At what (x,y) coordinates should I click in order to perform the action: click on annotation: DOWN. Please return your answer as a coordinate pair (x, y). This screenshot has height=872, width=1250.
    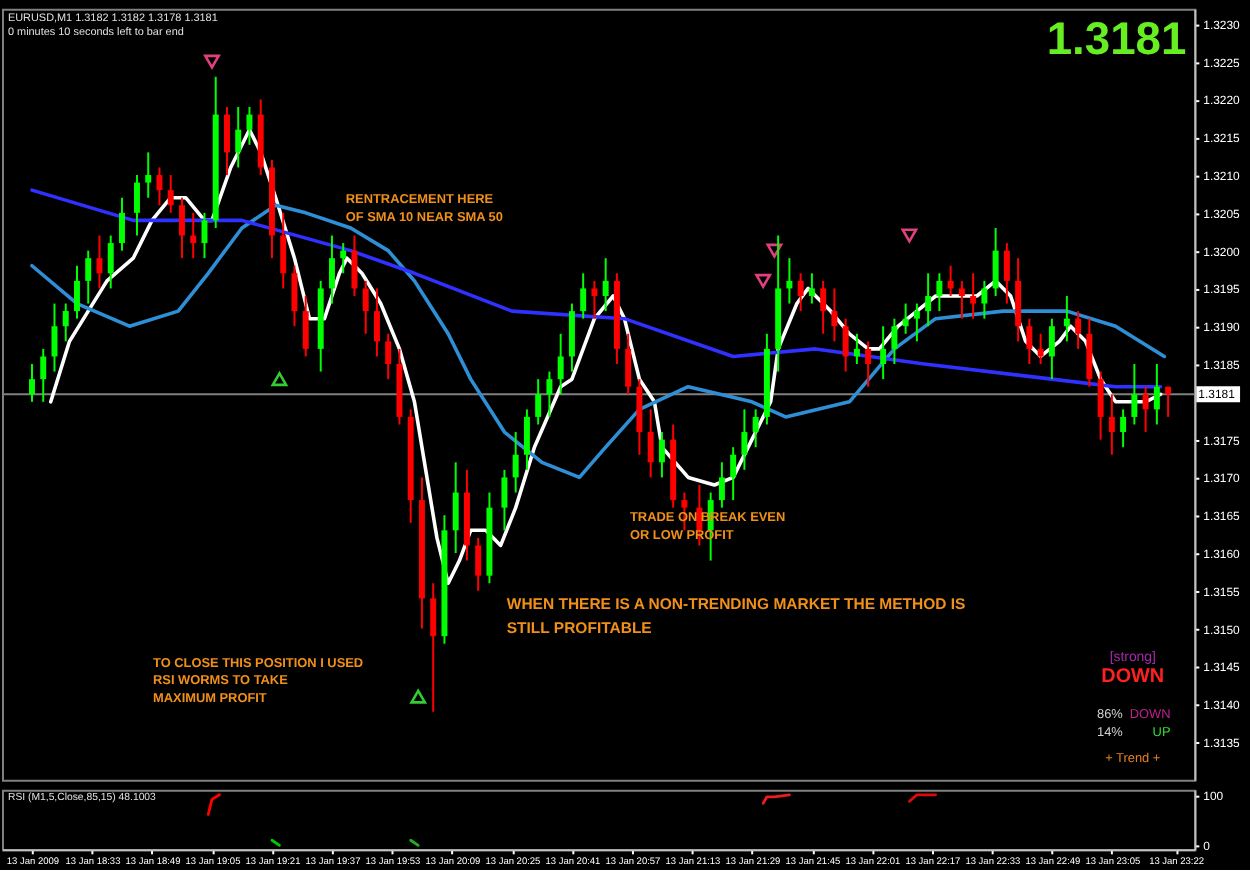
    Looking at the image, I should click on (1133, 677).